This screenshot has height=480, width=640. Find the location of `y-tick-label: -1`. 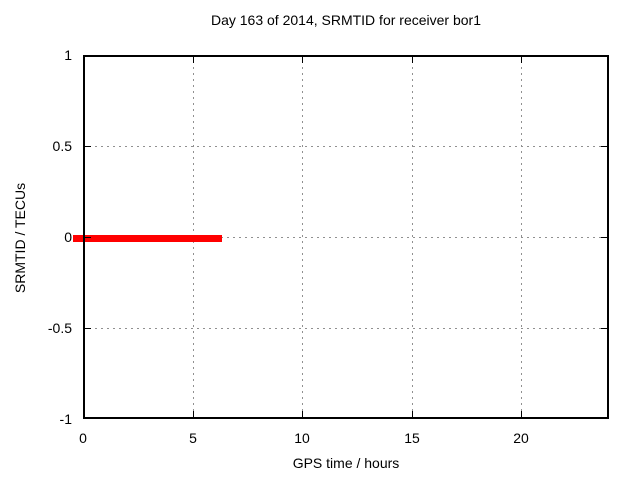

y-tick-label: -1 is located at coordinates (65, 419).